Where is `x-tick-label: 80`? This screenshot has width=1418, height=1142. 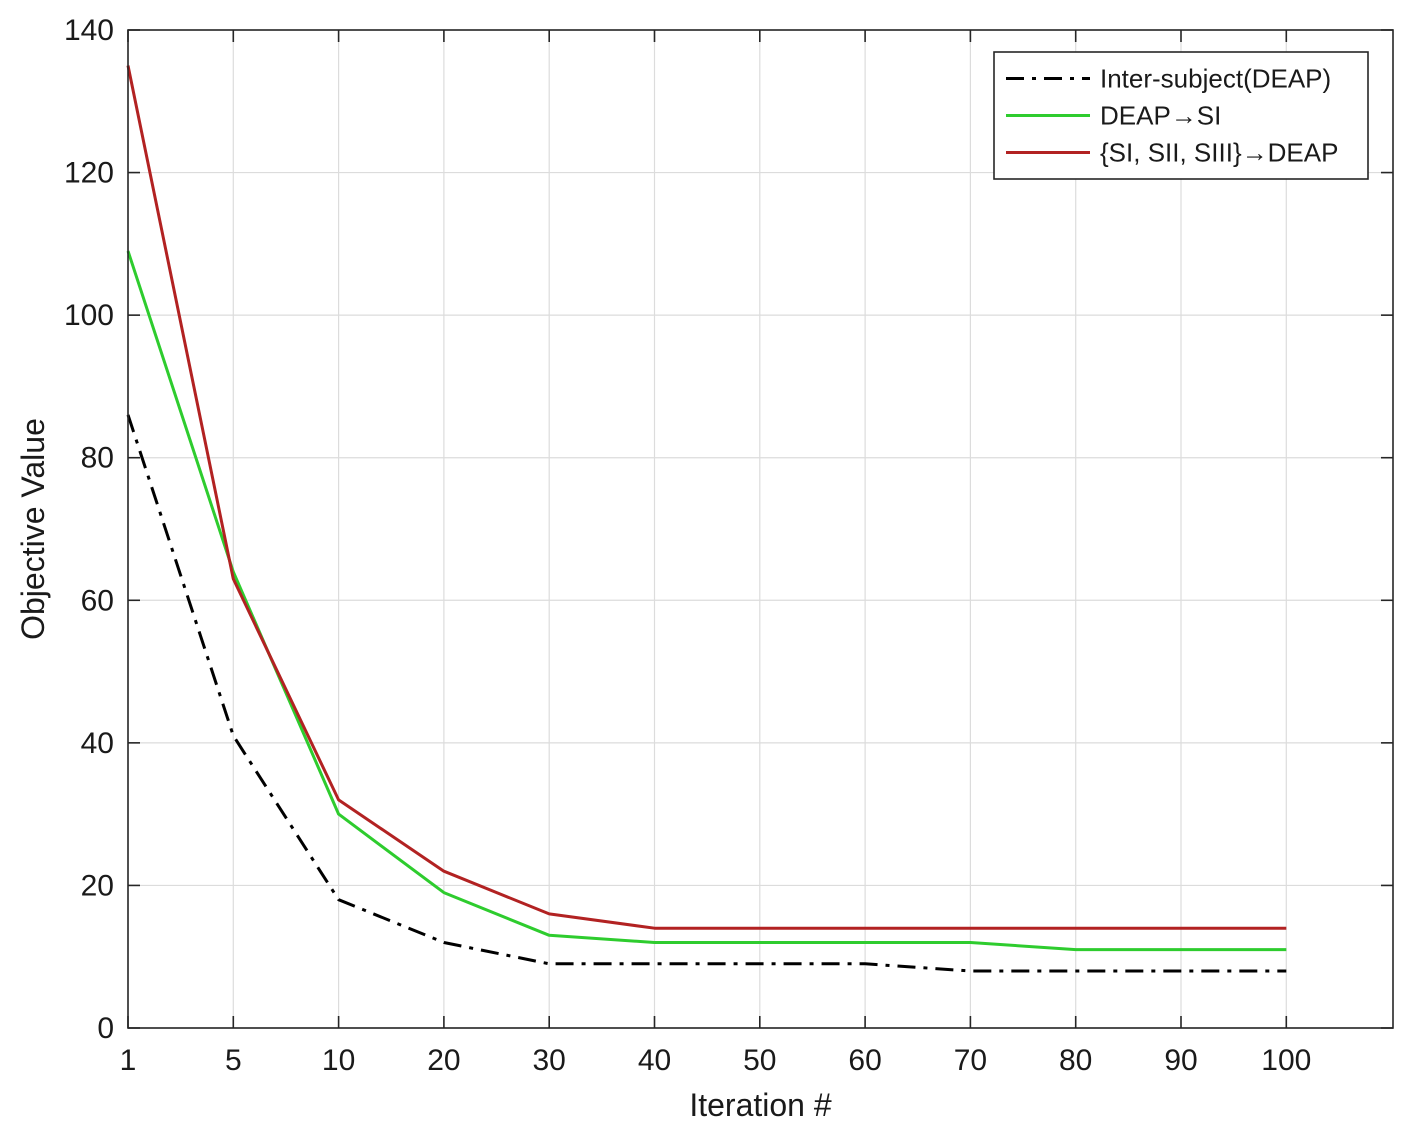 x-tick-label: 80 is located at coordinates (1075, 1060).